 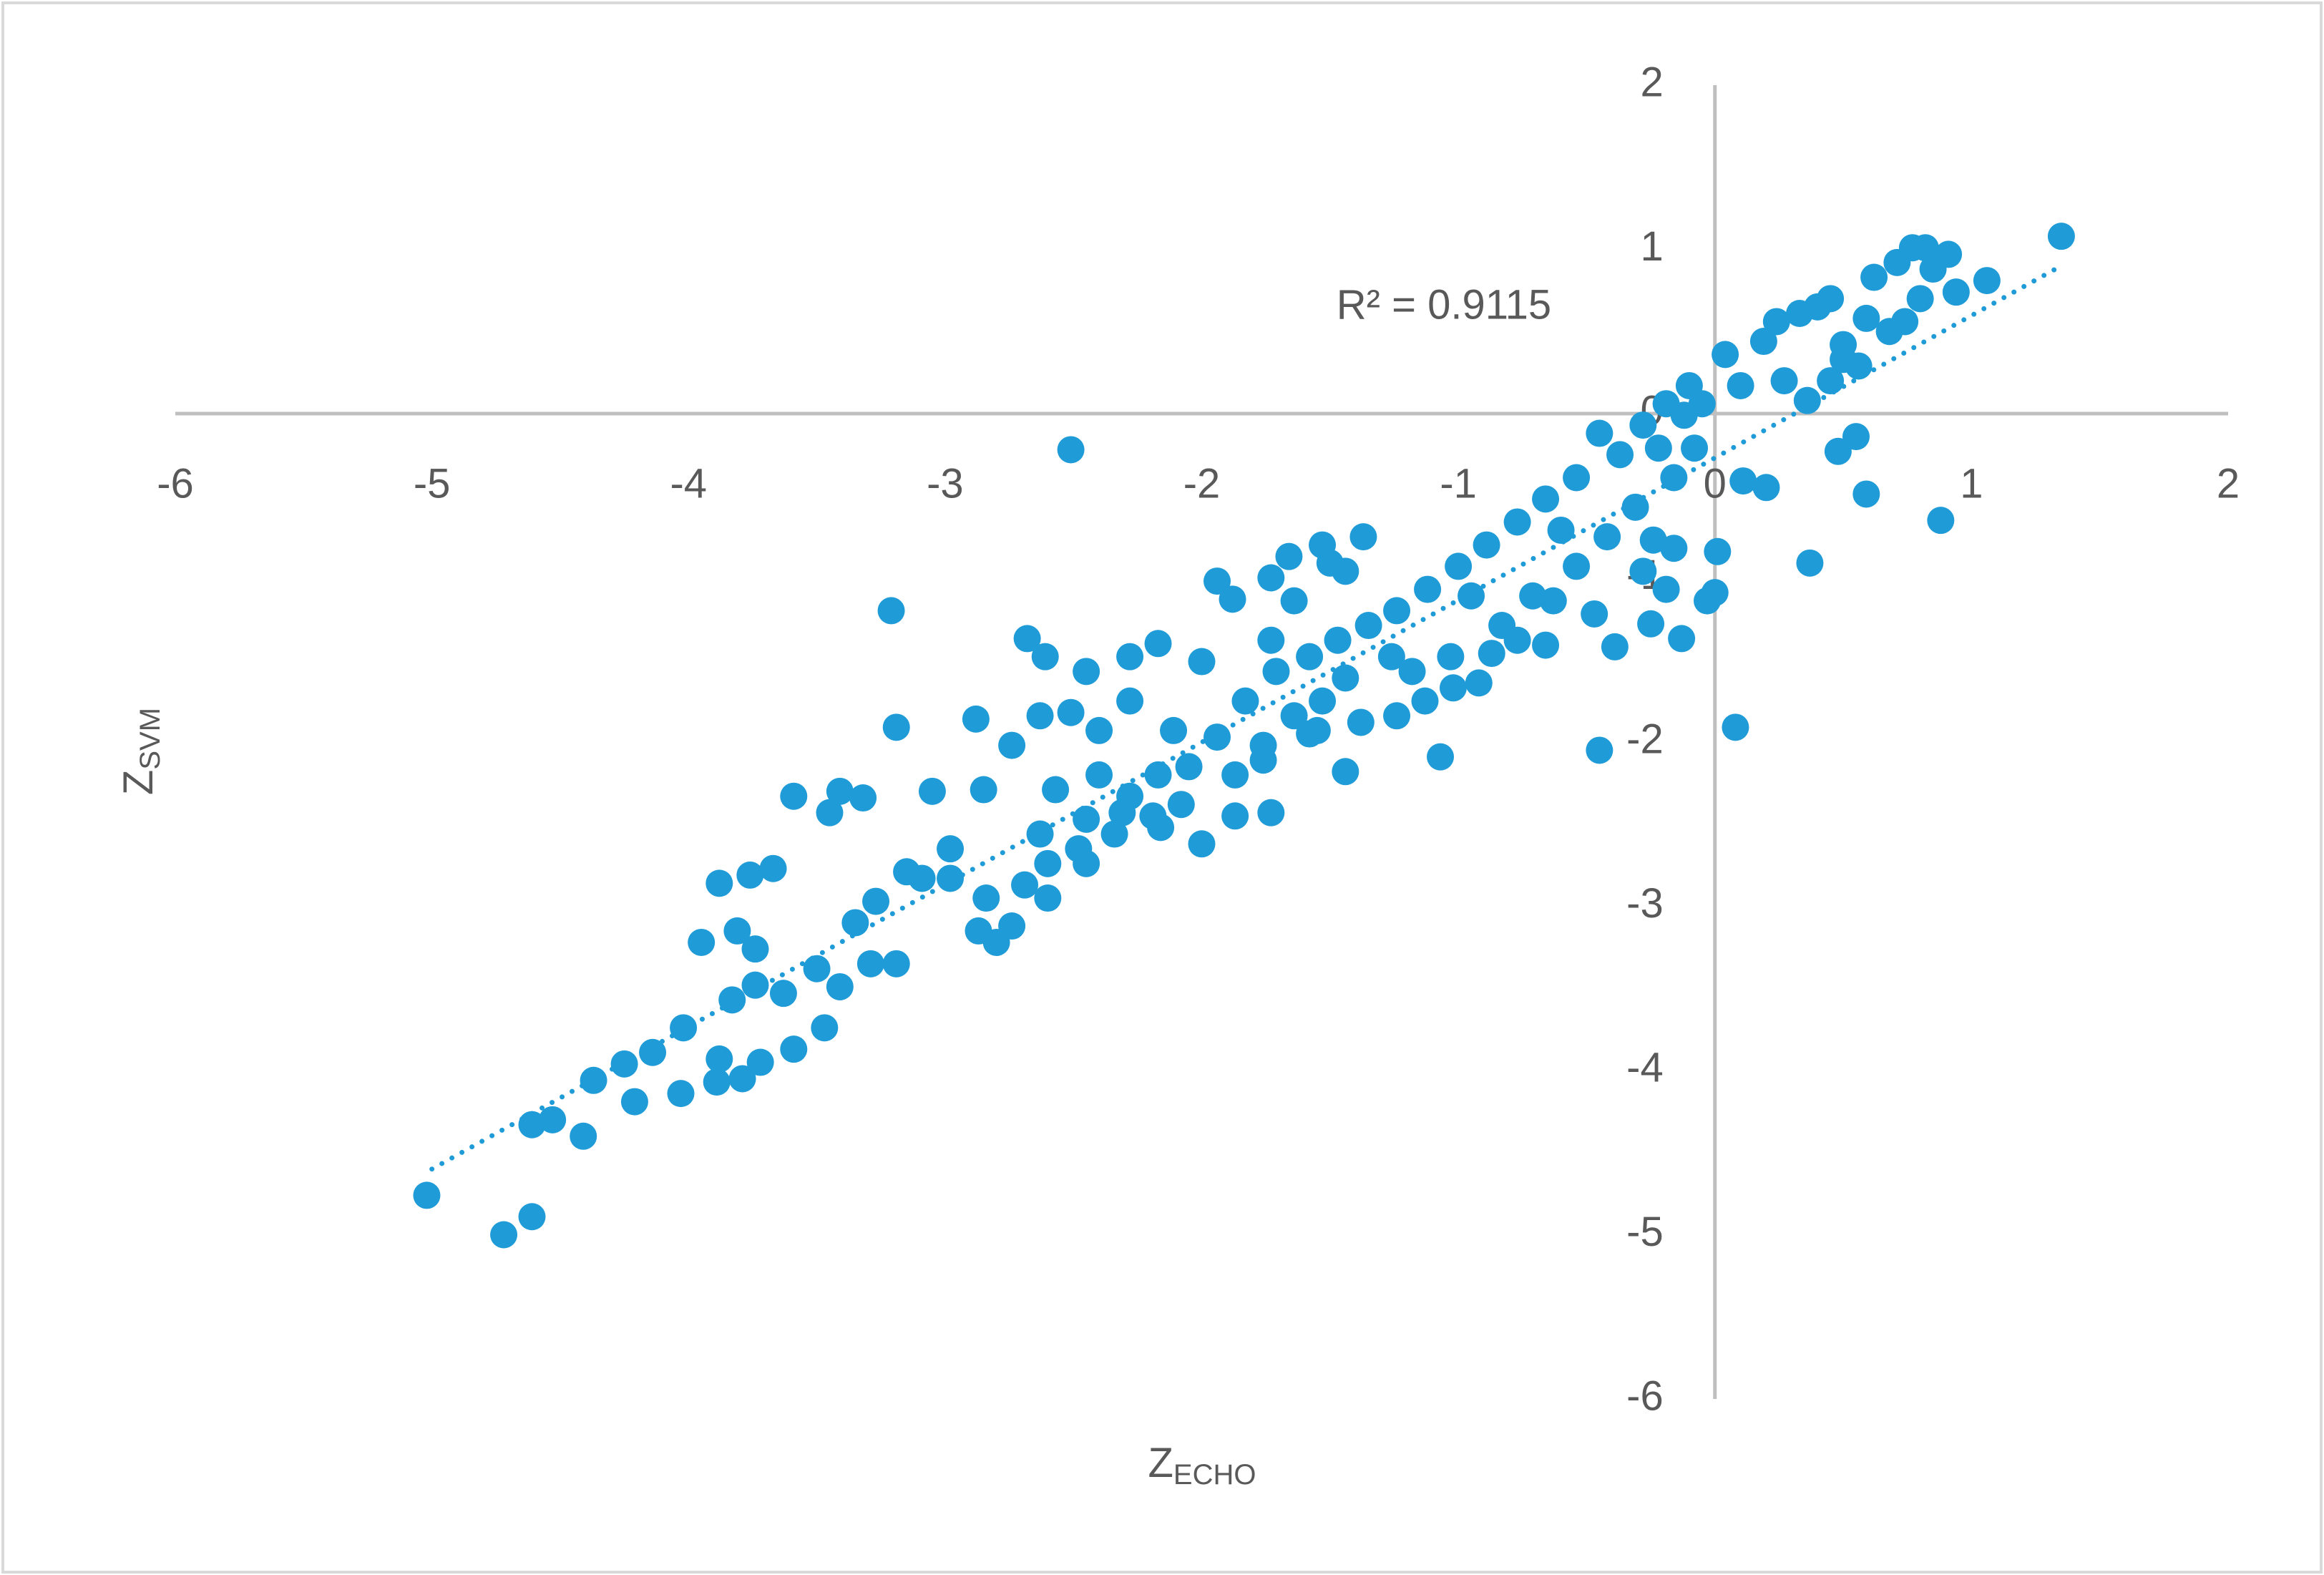 What do you see at coordinates (1652, 247) in the screenshot?
I see `y-tick-label: 1` at bounding box center [1652, 247].